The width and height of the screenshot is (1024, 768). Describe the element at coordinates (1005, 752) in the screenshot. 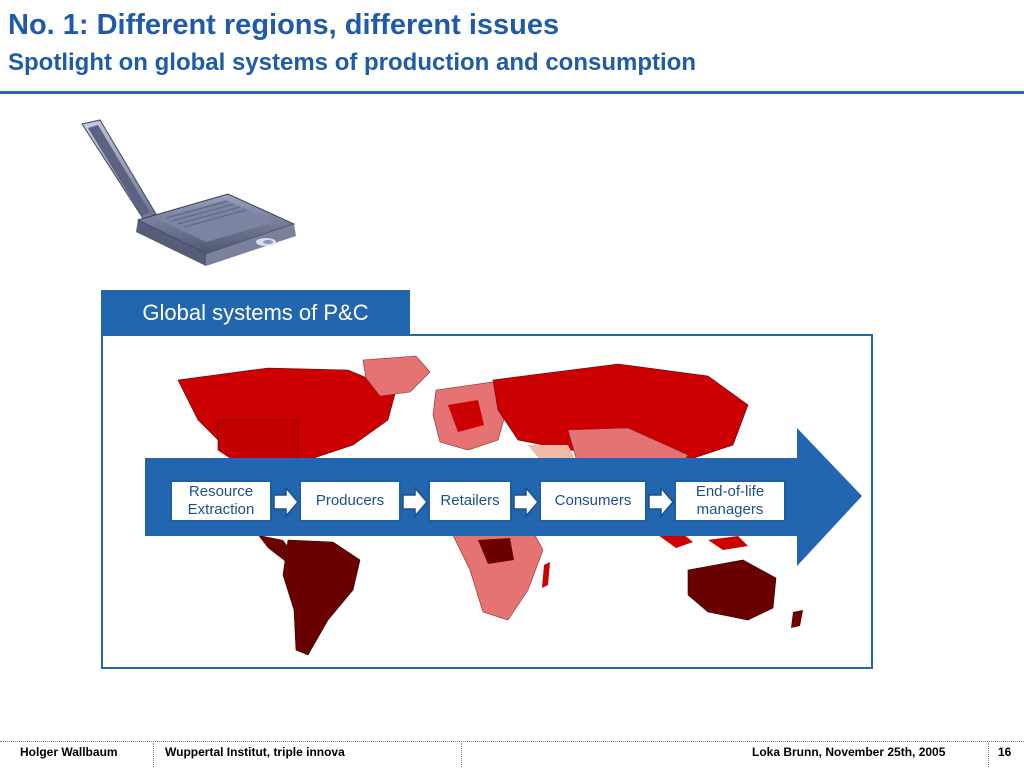

I see `page-number: 16` at that location.